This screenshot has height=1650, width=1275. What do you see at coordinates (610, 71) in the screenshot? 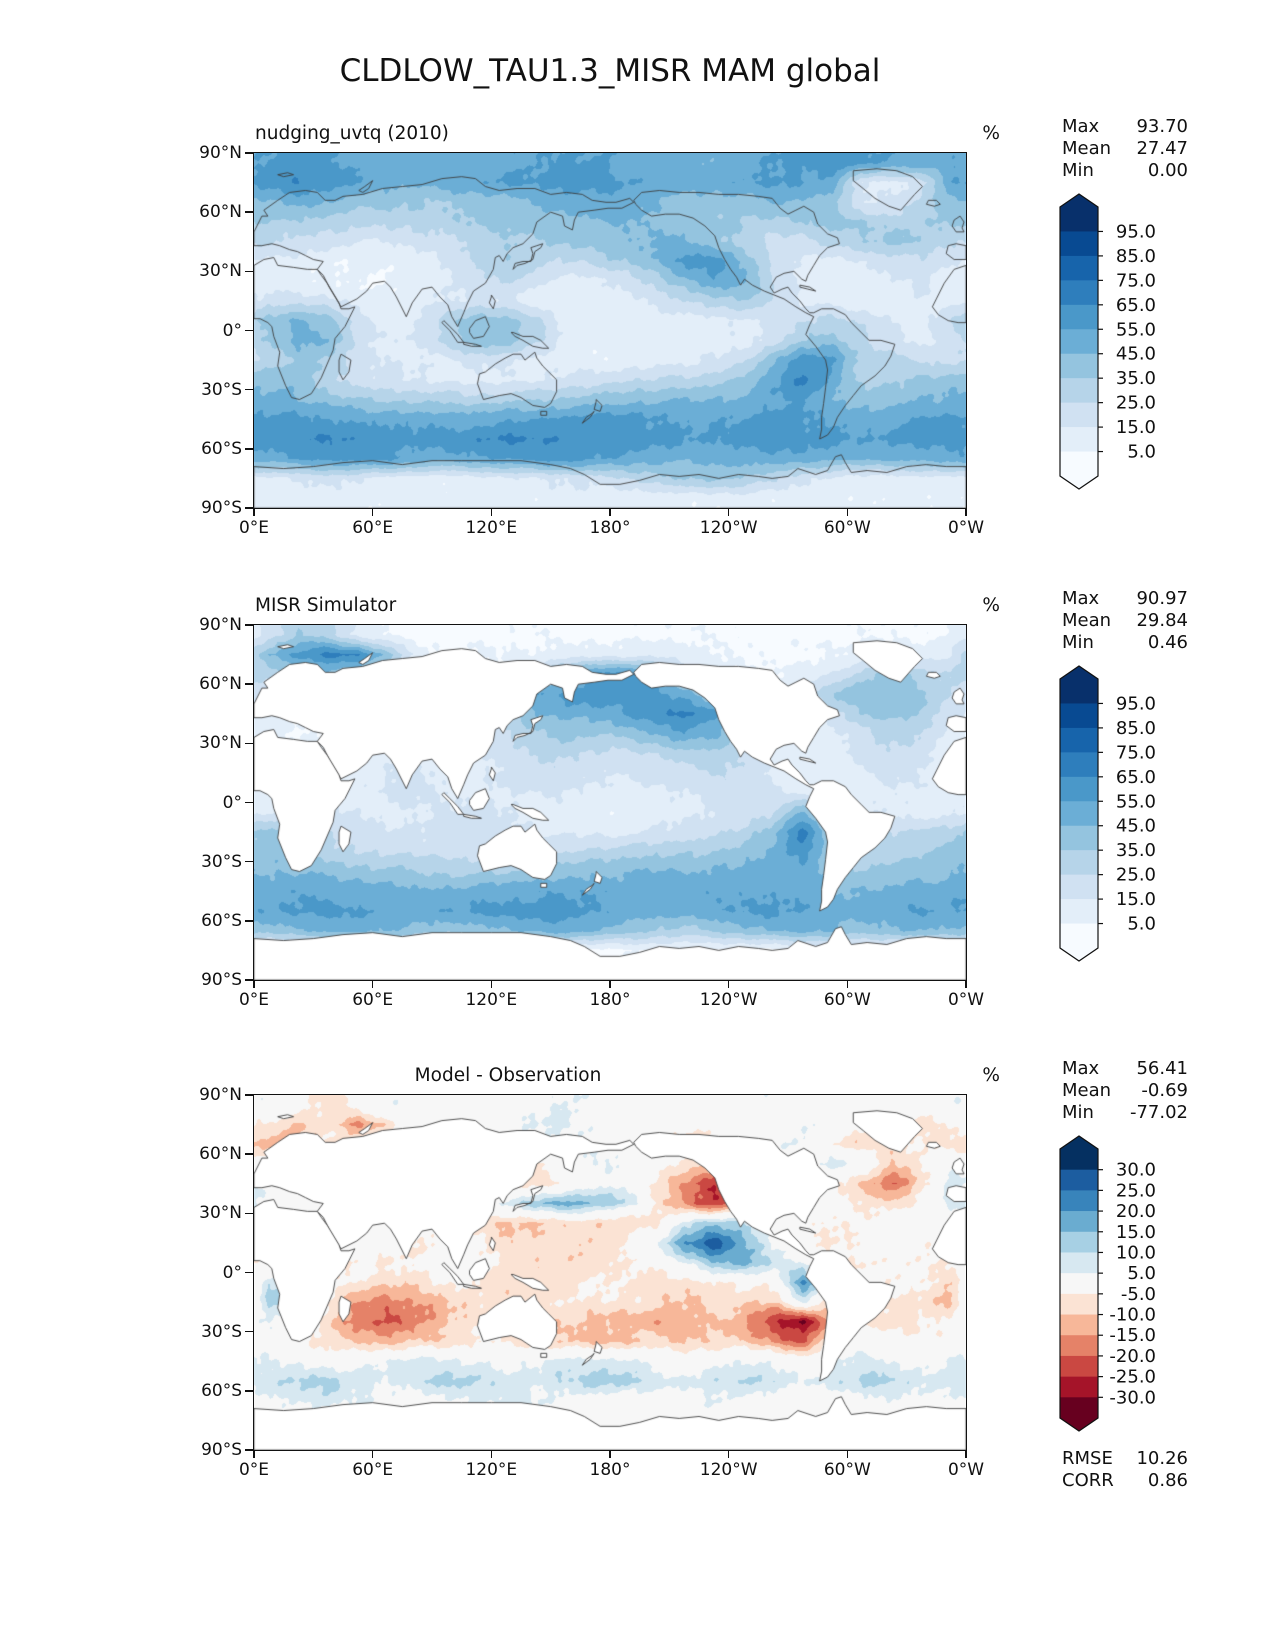
I see `figure-title: CLDLOW_TAU1.3_MISR MAM global` at bounding box center [610, 71].